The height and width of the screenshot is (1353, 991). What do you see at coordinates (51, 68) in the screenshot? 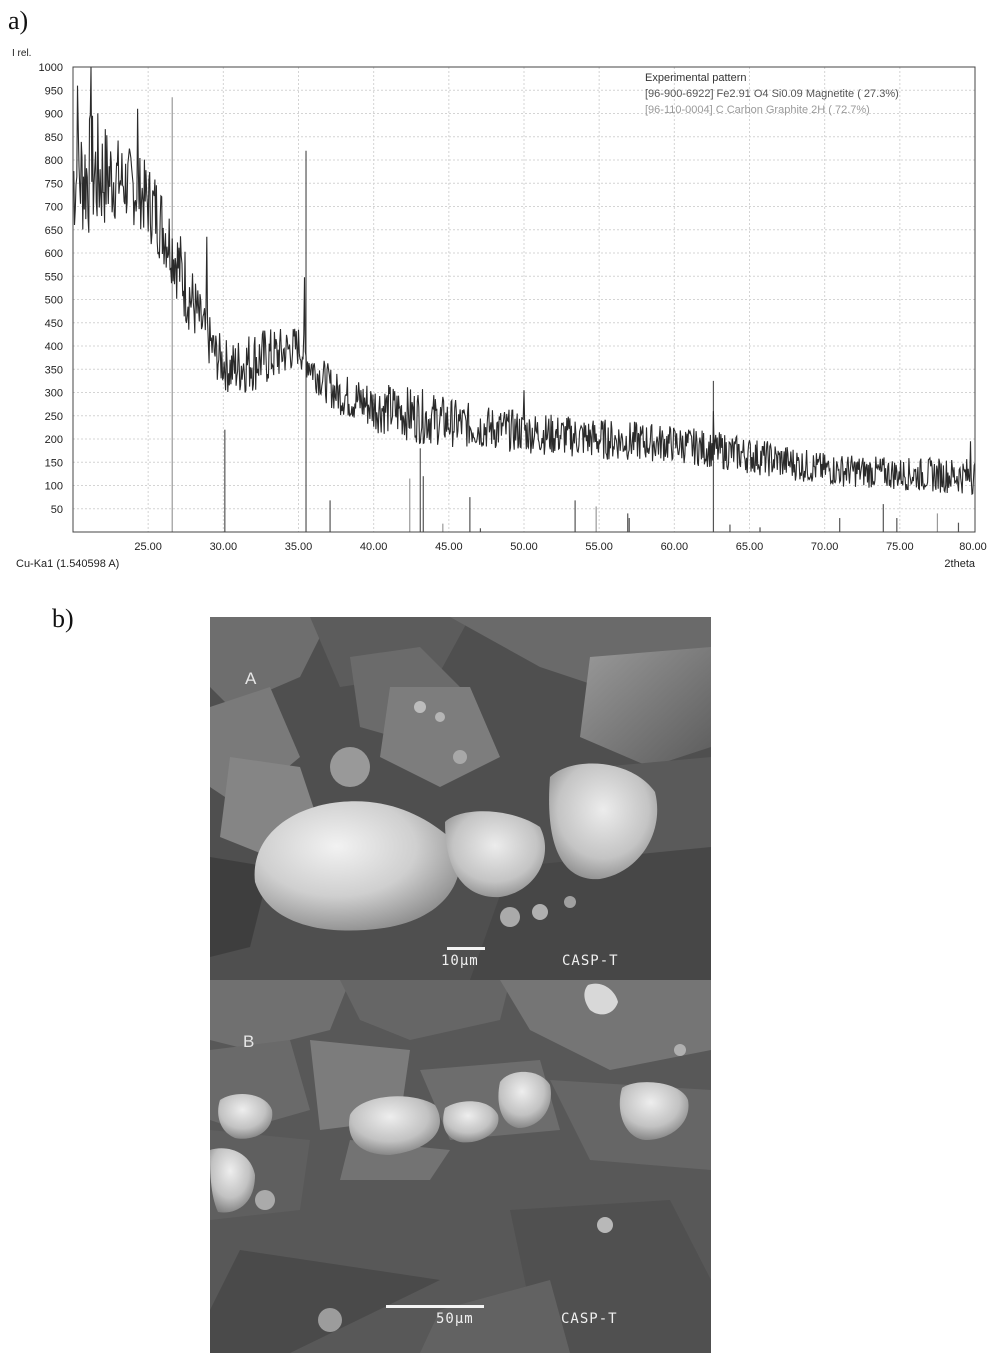
I see `y-tick-label: 1000` at bounding box center [51, 68].